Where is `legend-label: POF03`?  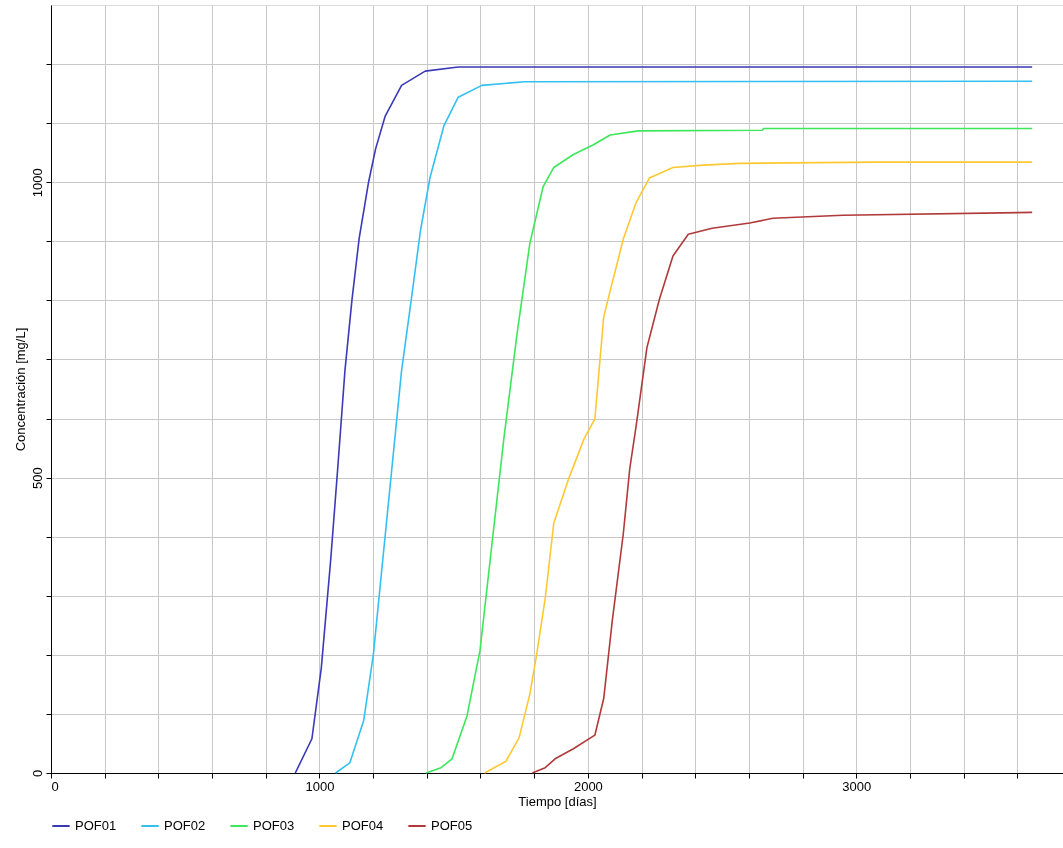
legend-label: POF03 is located at coordinates (274, 825).